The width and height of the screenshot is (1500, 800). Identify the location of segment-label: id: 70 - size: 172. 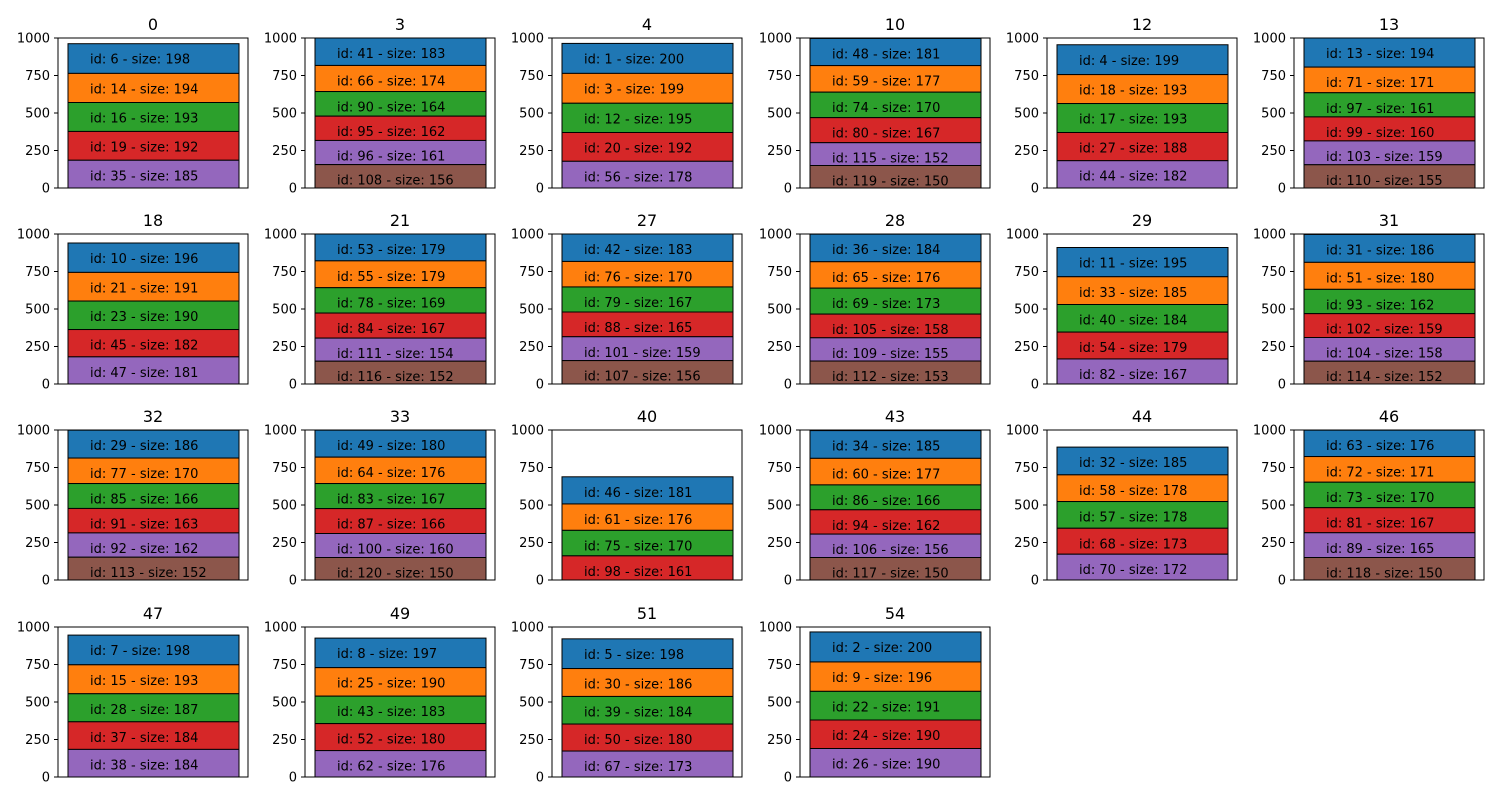
(1133, 570).